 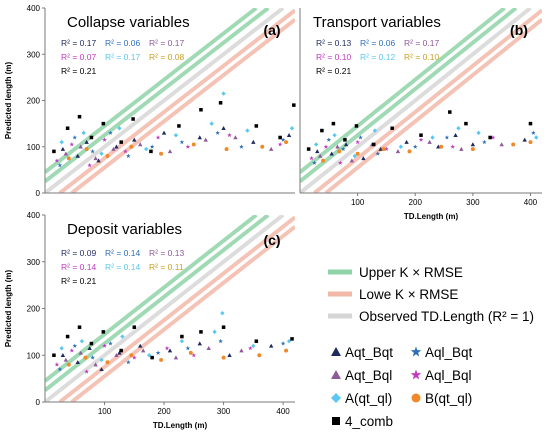 What do you see at coordinates (78, 57) in the screenshot?
I see `r2-value: R² = 0.07` at bounding box center [78, 57].